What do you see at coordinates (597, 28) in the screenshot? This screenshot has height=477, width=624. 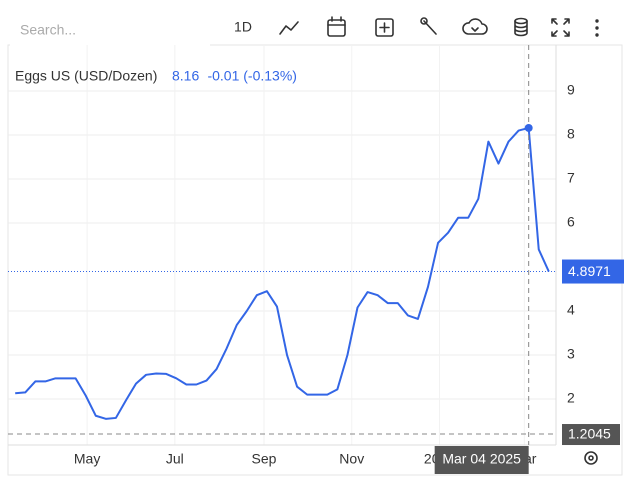 I see `menu-icon` at bounding box center [597, 28].